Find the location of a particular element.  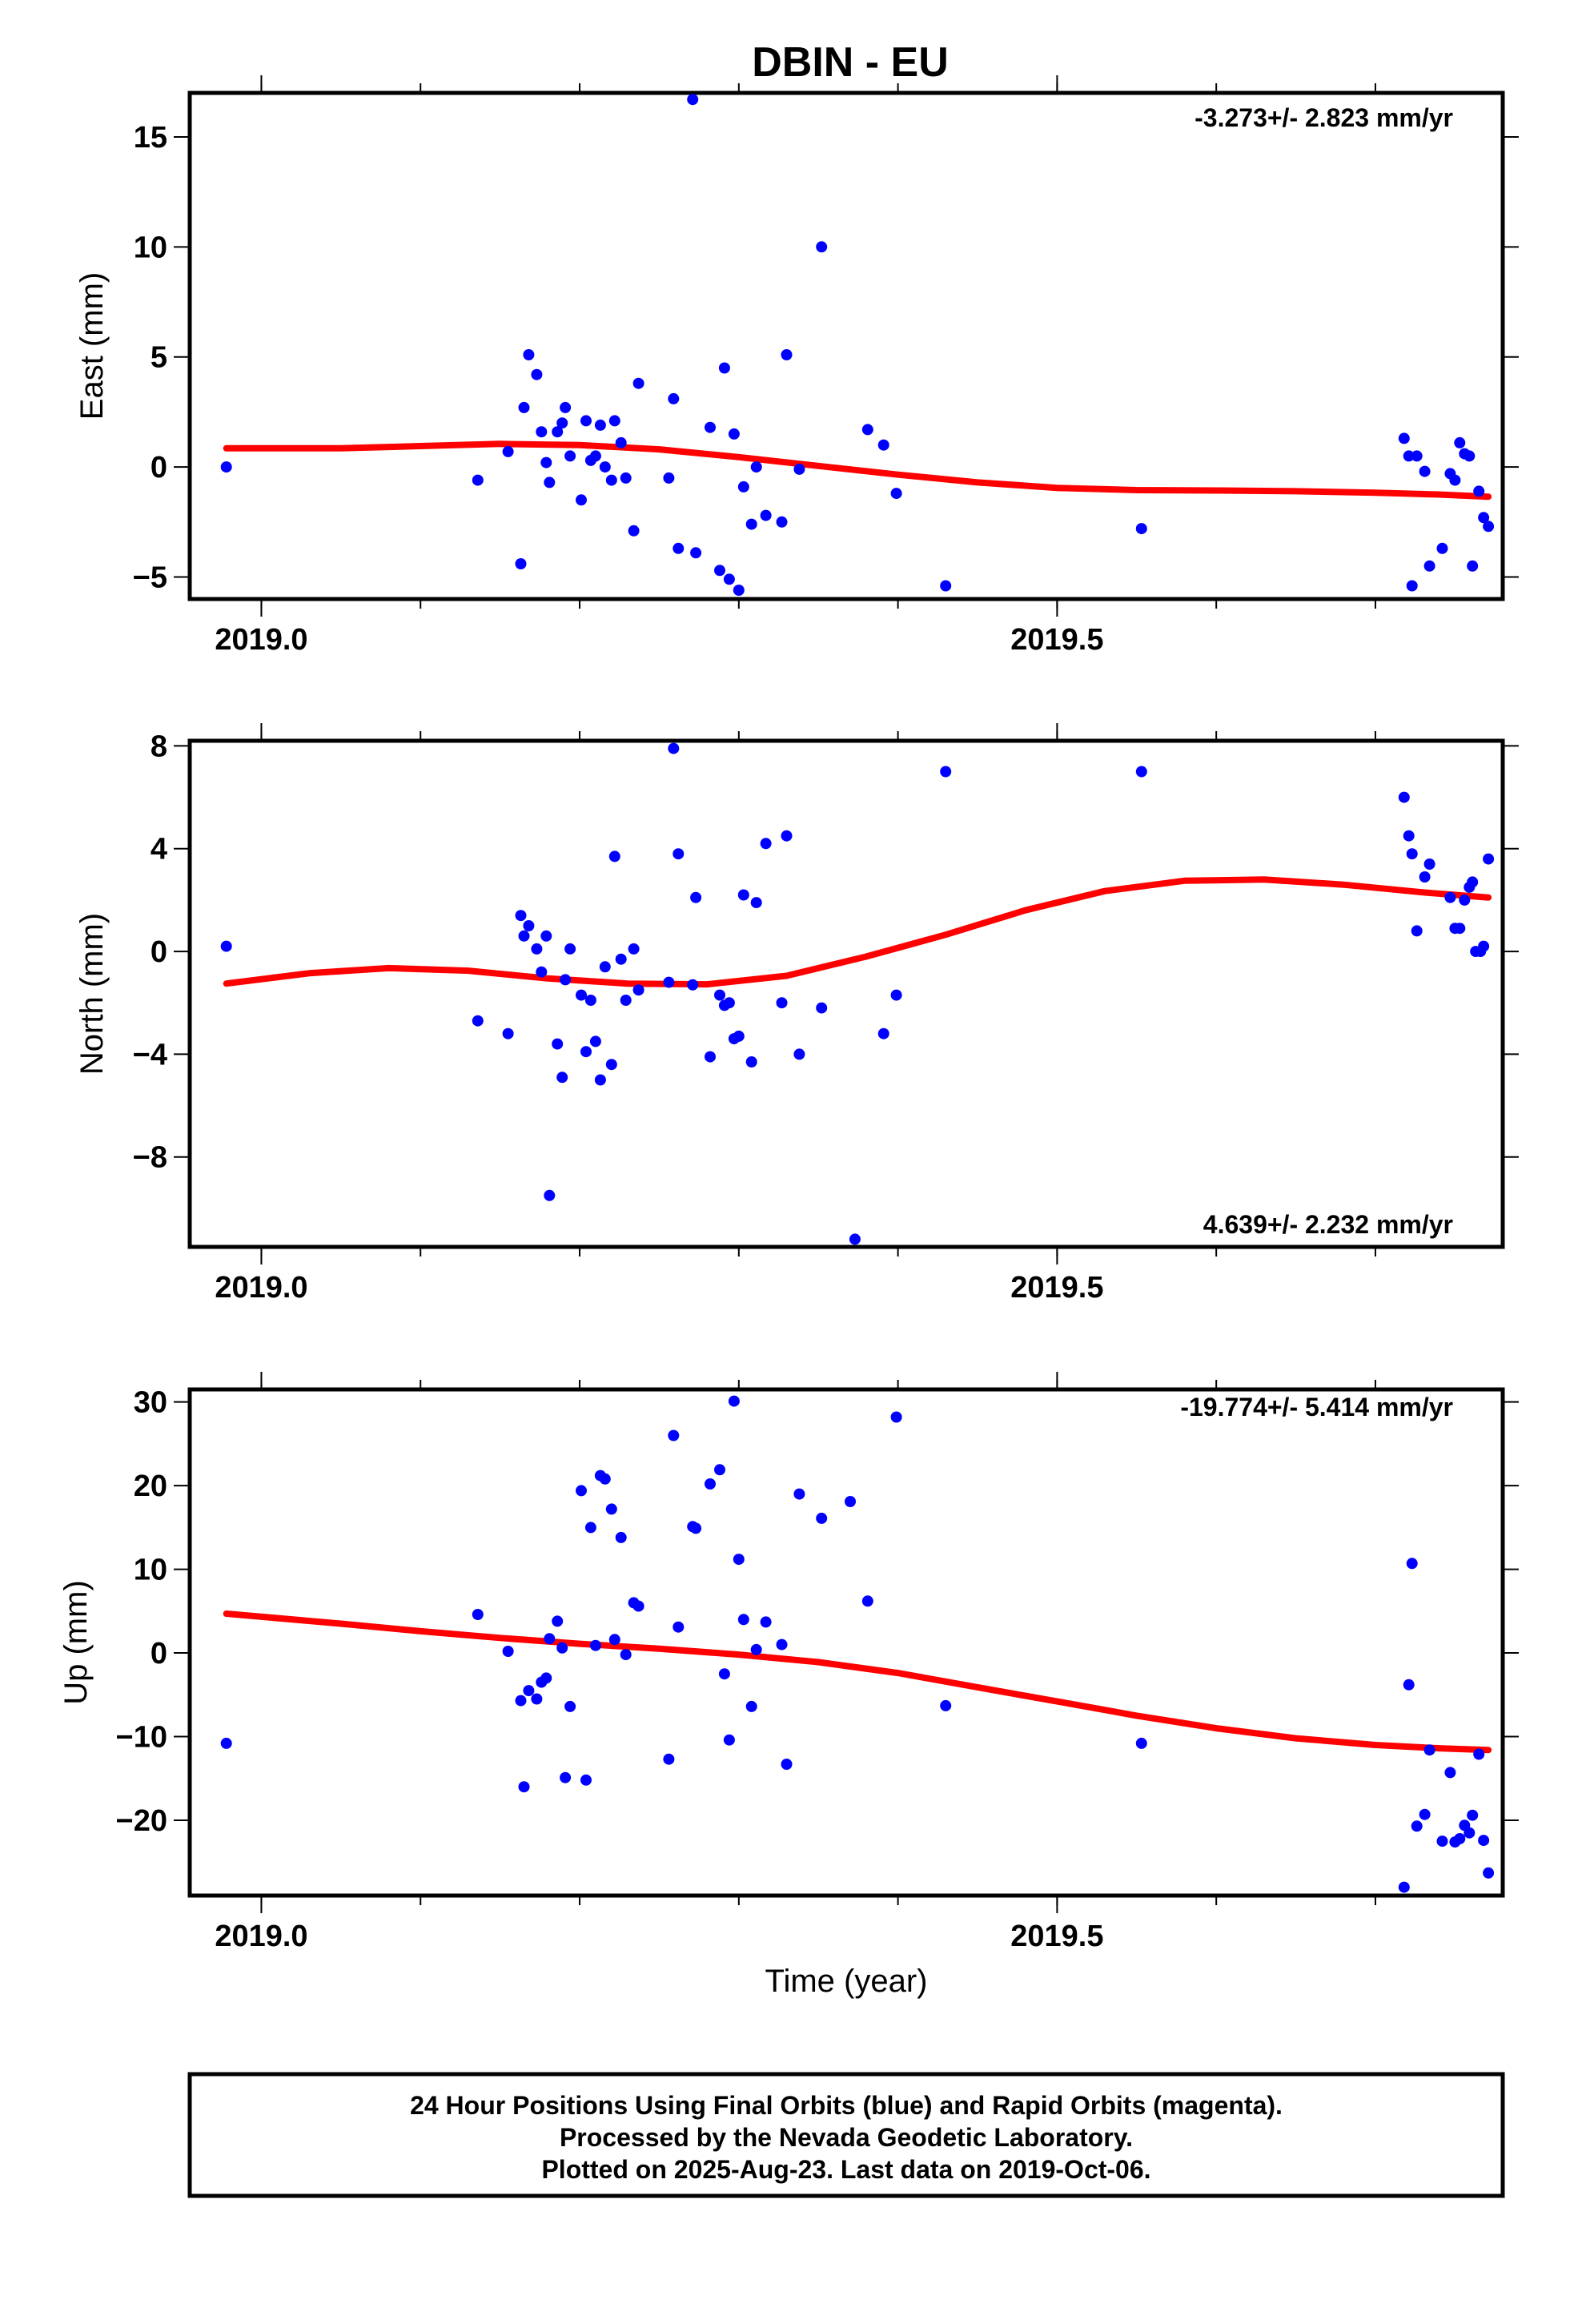

y-tick-label: 10 is located at coordinates (151, 247).